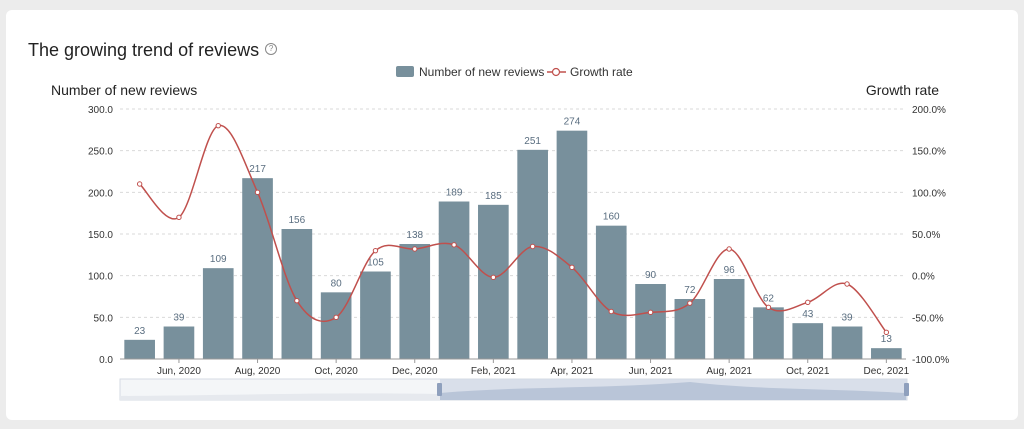 The width and height of the screenshot is (1024, 429). Describe the element at coordinates (100, 277) in the screenshot. I see `left-tick-label: 100.0` at that location.